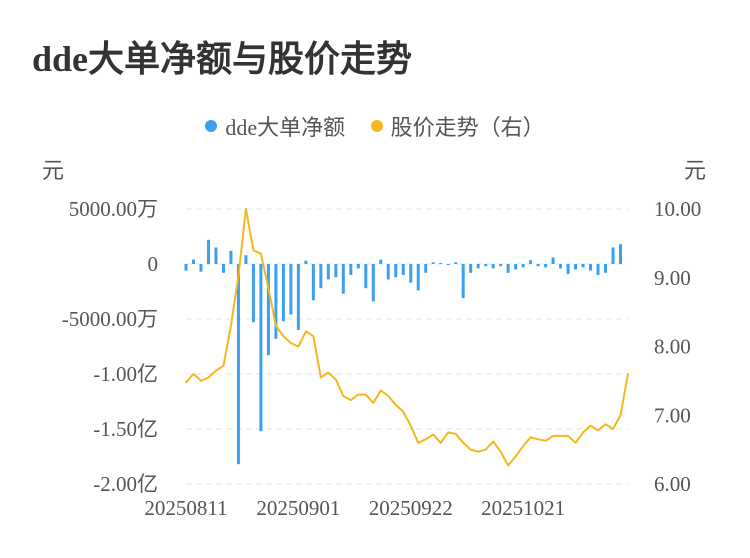 The image size is (750, 558). Describe the element at coordinates (153, 264) in the screenshot. I see `left-tick-label: 0` at that location.